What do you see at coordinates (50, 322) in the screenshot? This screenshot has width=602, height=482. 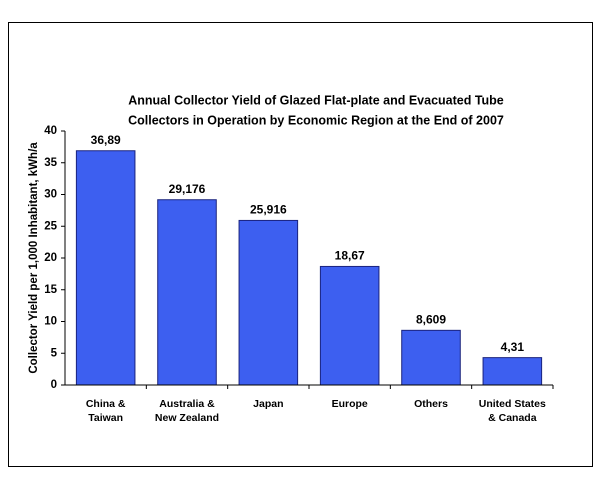 I see `y-tick-label: 10` at bounding box center [50, 322].